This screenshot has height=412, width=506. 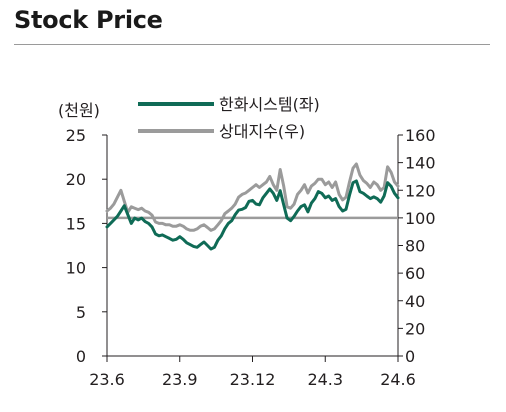 I want to click on x-tick-label: 23.9, so click(x=180, y=379).